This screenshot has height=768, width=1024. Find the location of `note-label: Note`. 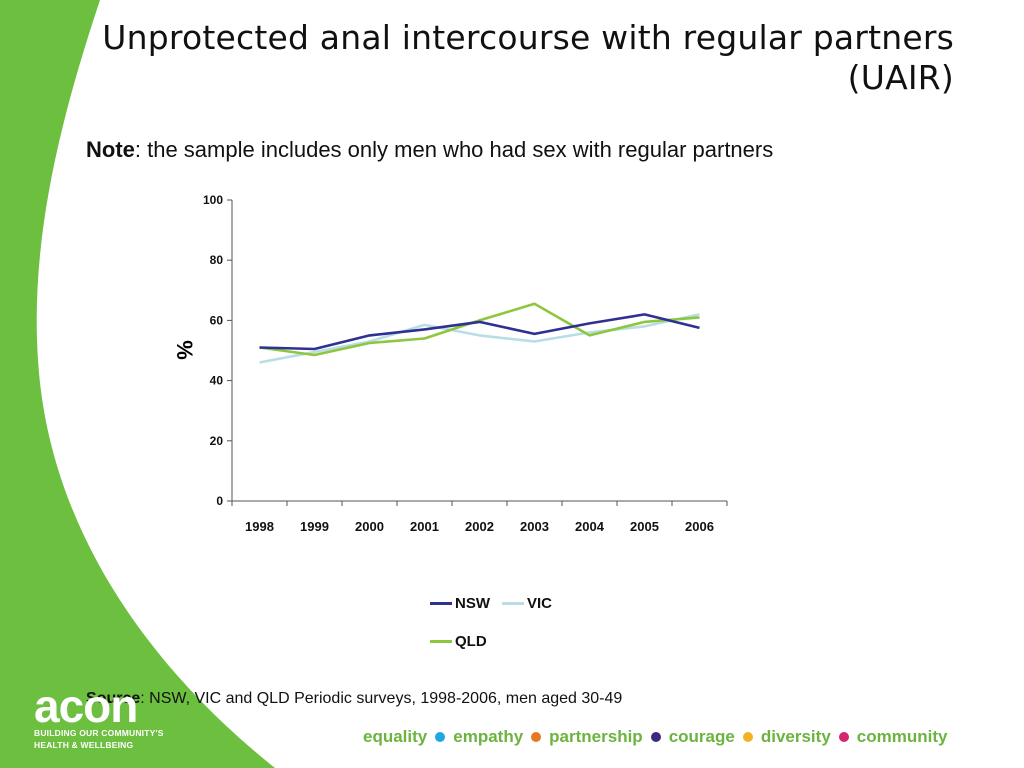

note-label: Note is located at coordinates (110, 149).